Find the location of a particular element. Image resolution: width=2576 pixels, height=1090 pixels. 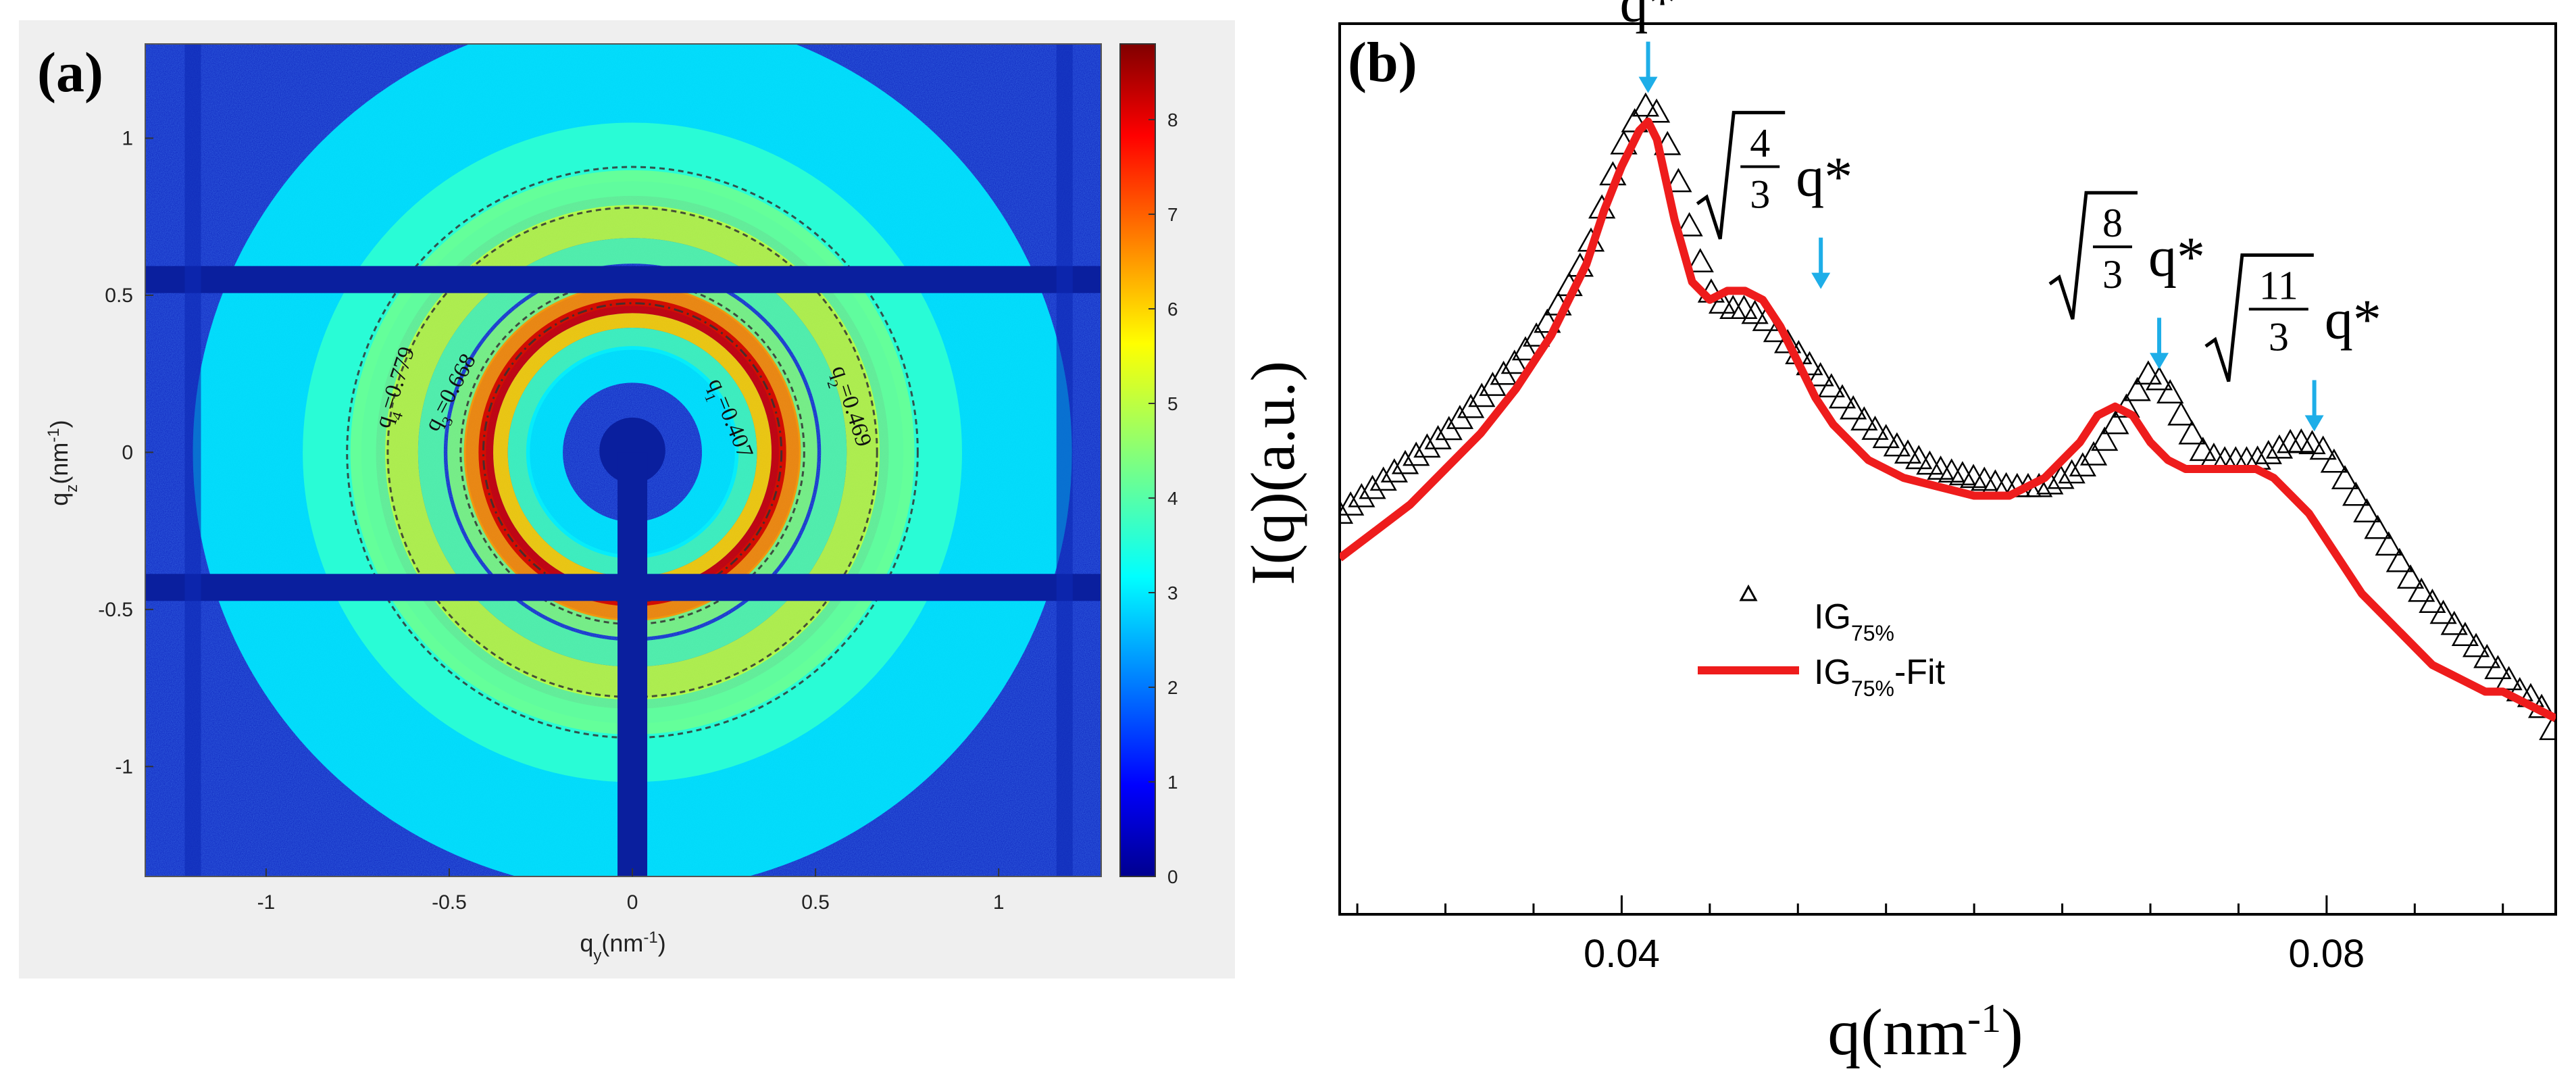

beamstop is located at coordinates (632, 450).